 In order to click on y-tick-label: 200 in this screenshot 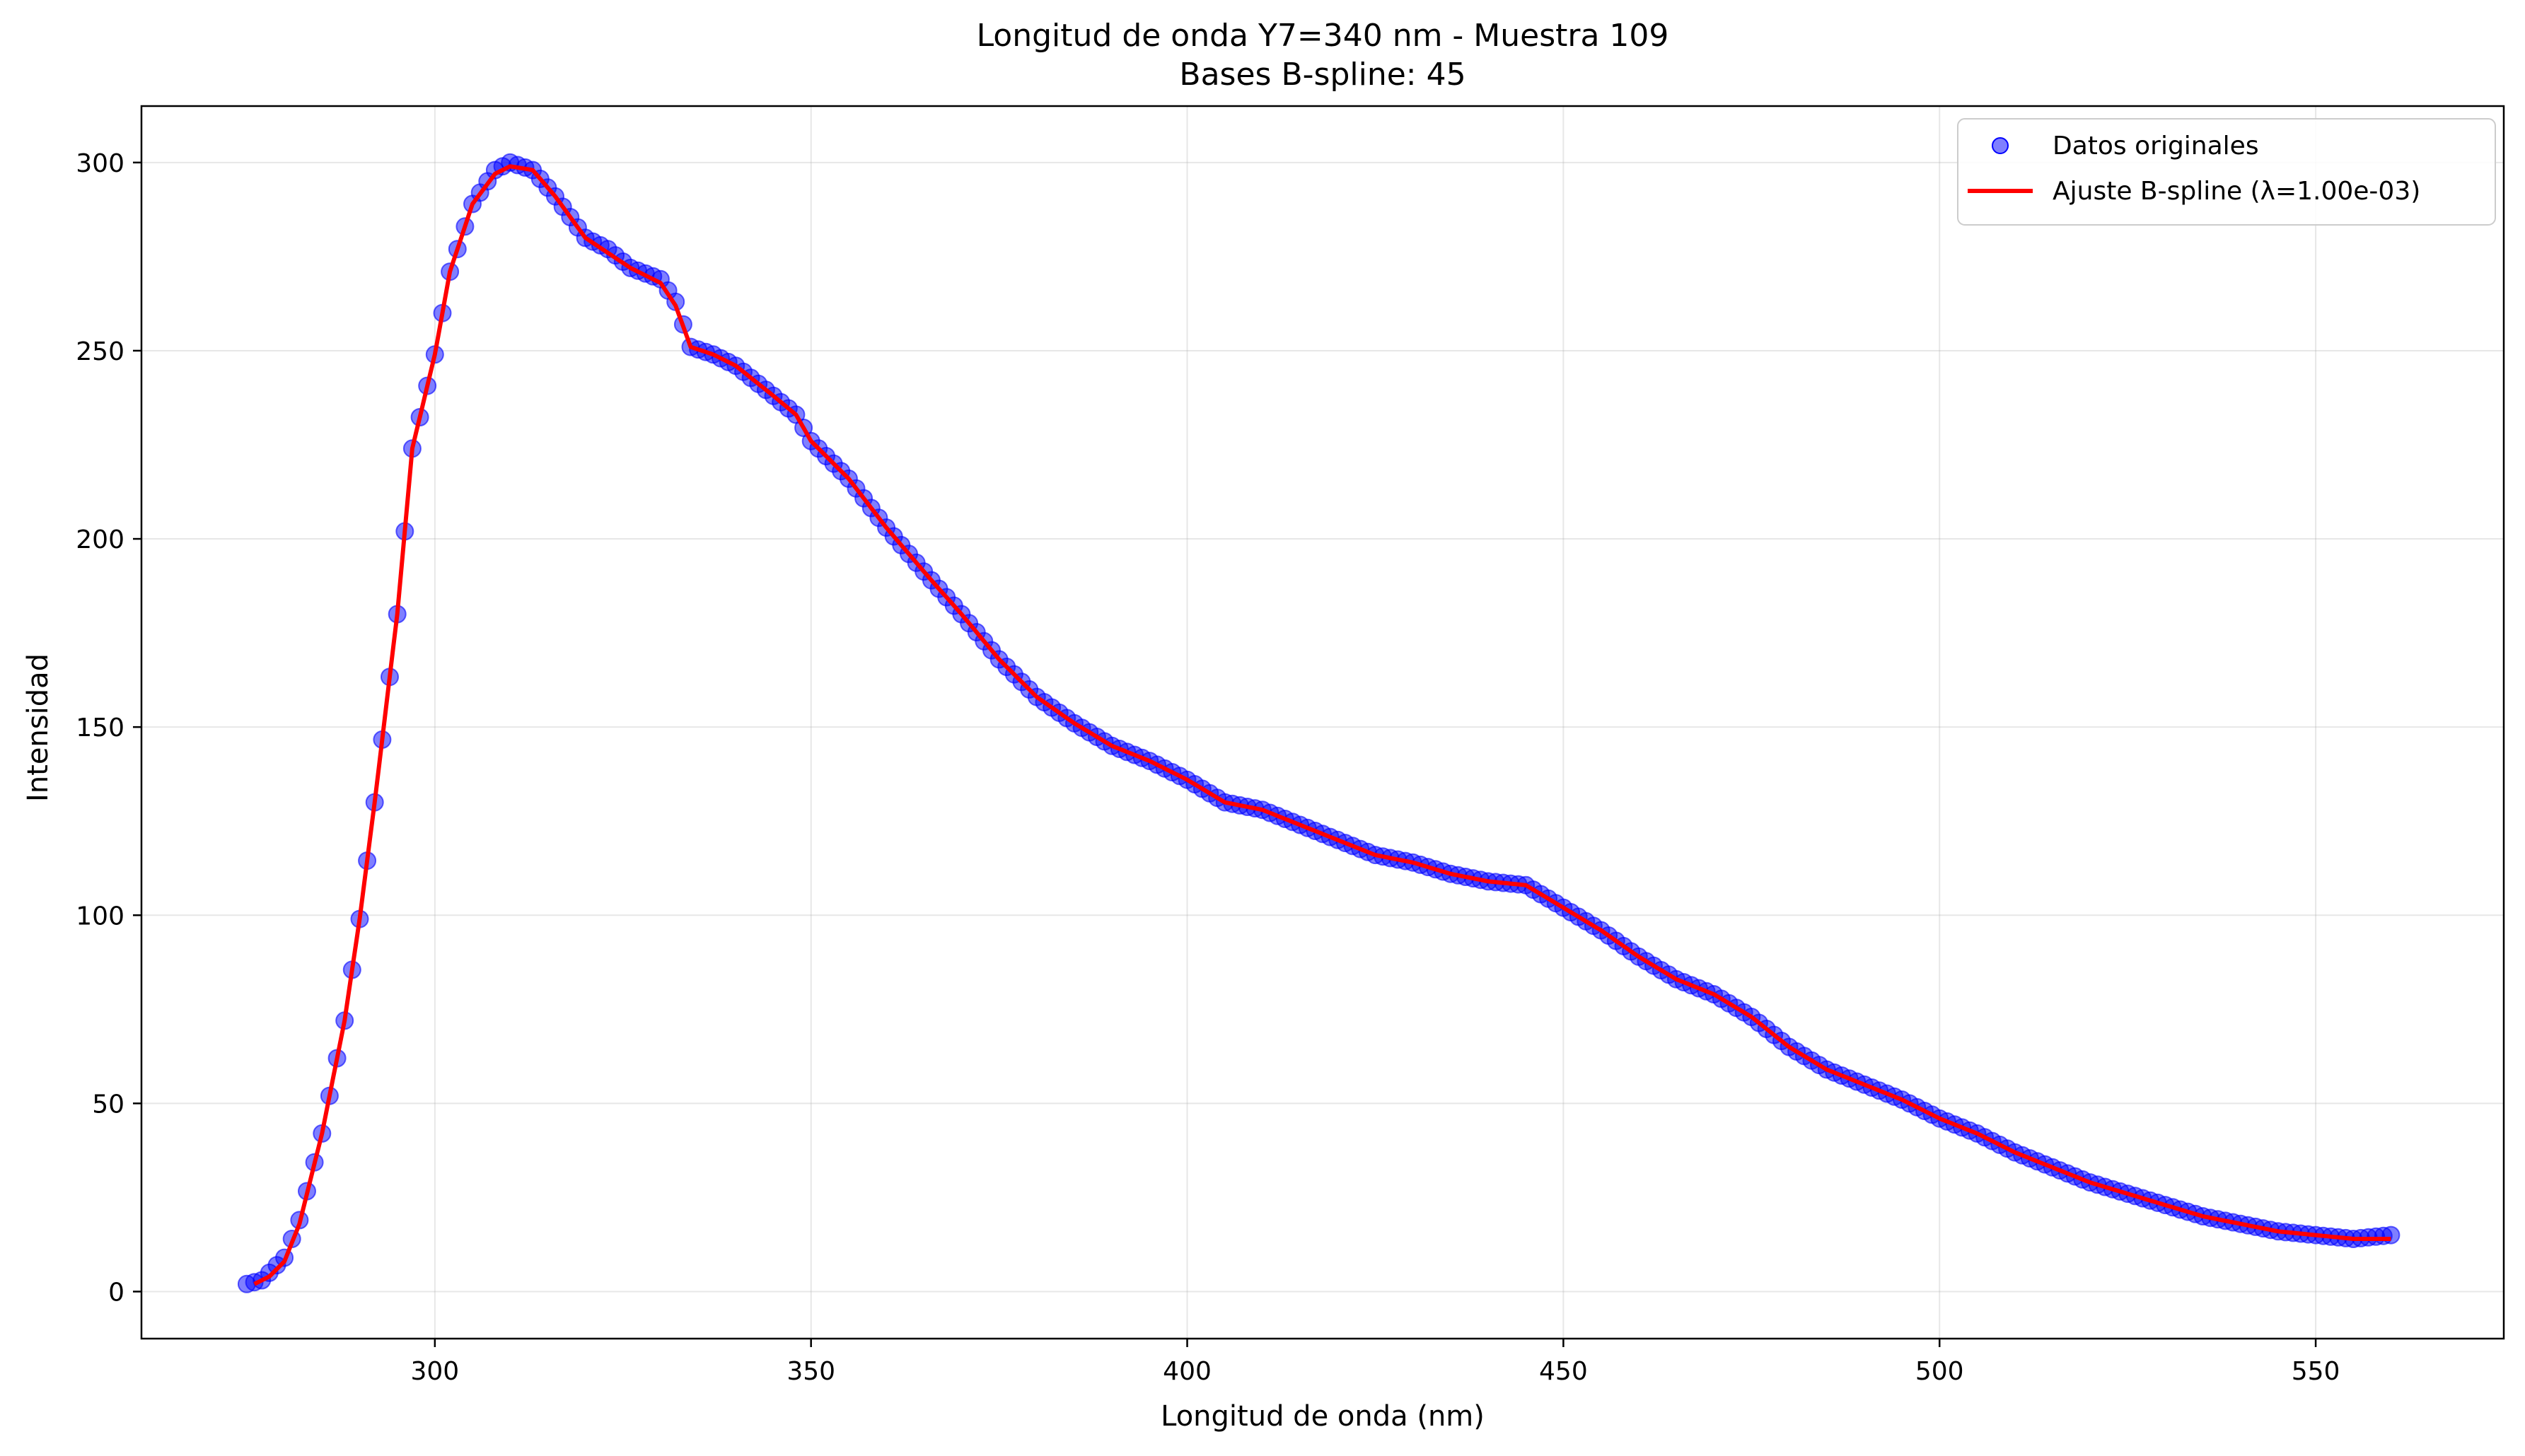, I will do `click(100, 540)`.